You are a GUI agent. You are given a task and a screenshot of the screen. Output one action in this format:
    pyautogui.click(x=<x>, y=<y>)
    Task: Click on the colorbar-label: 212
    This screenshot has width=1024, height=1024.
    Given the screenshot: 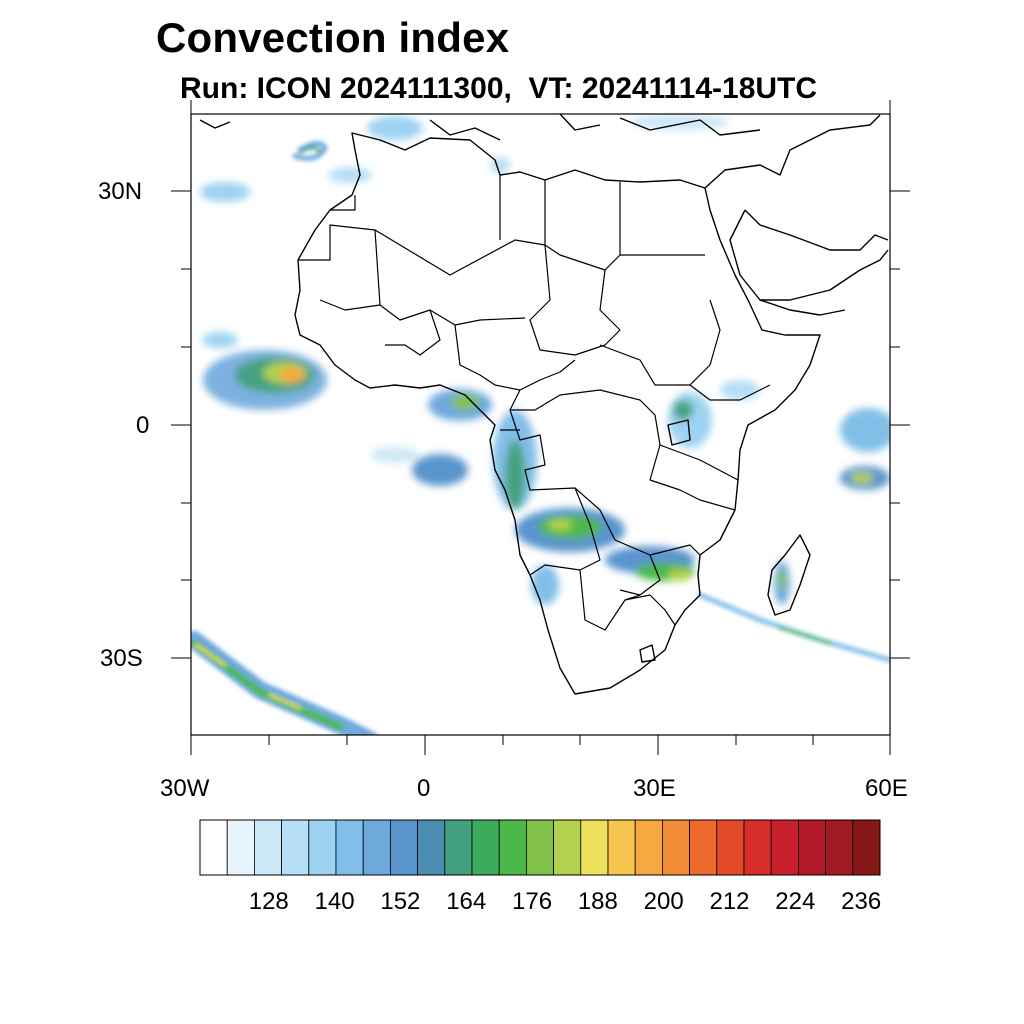 What is the action you would take?
    pyautogui.click(x=729, y=901)
    